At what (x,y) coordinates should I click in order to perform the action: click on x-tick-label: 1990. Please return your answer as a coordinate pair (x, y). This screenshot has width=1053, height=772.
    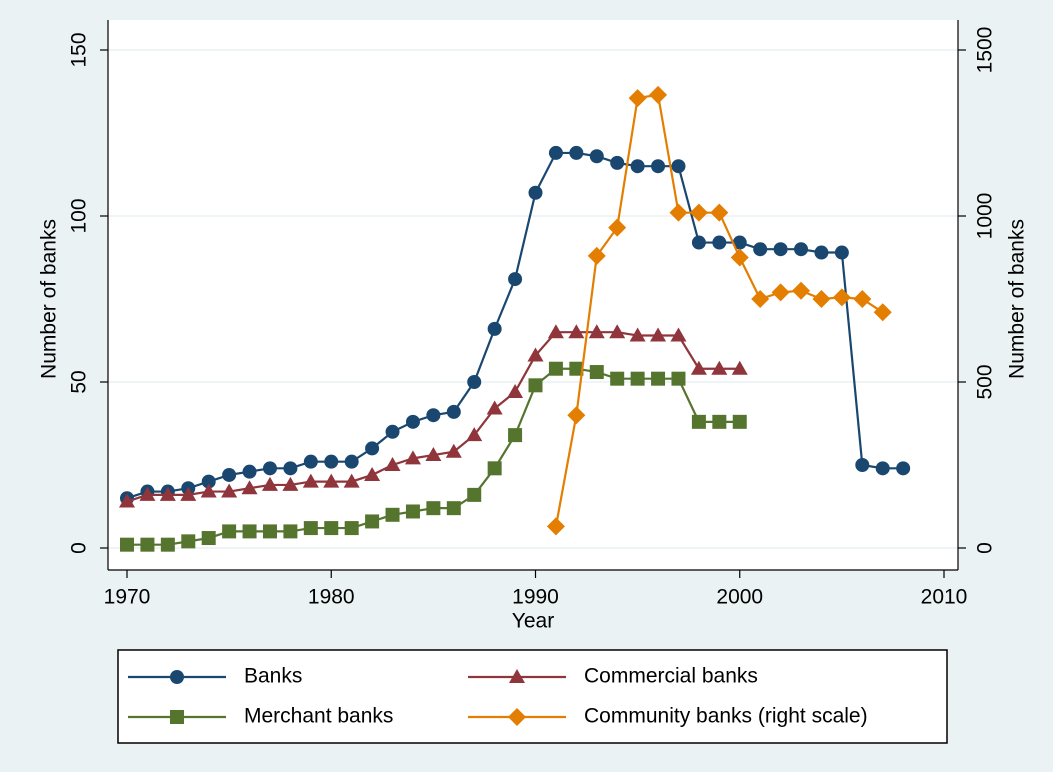
    Looking at the image, I should click on (535, 597).